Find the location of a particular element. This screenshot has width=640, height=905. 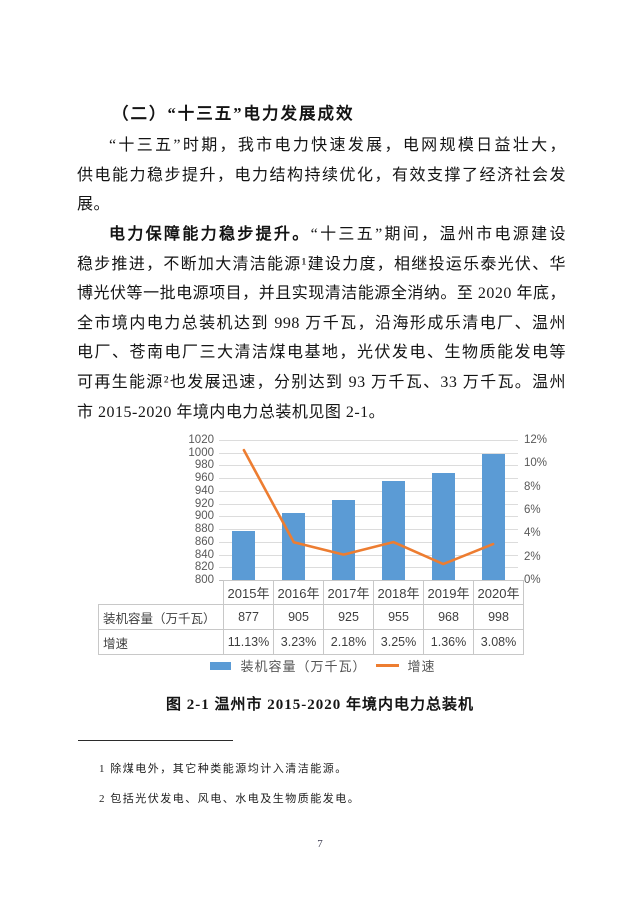

paragraph-line: 电力保障能力稳步提升。“十三五”期间，温州市电源建设 is located at coordinates (321, 235).